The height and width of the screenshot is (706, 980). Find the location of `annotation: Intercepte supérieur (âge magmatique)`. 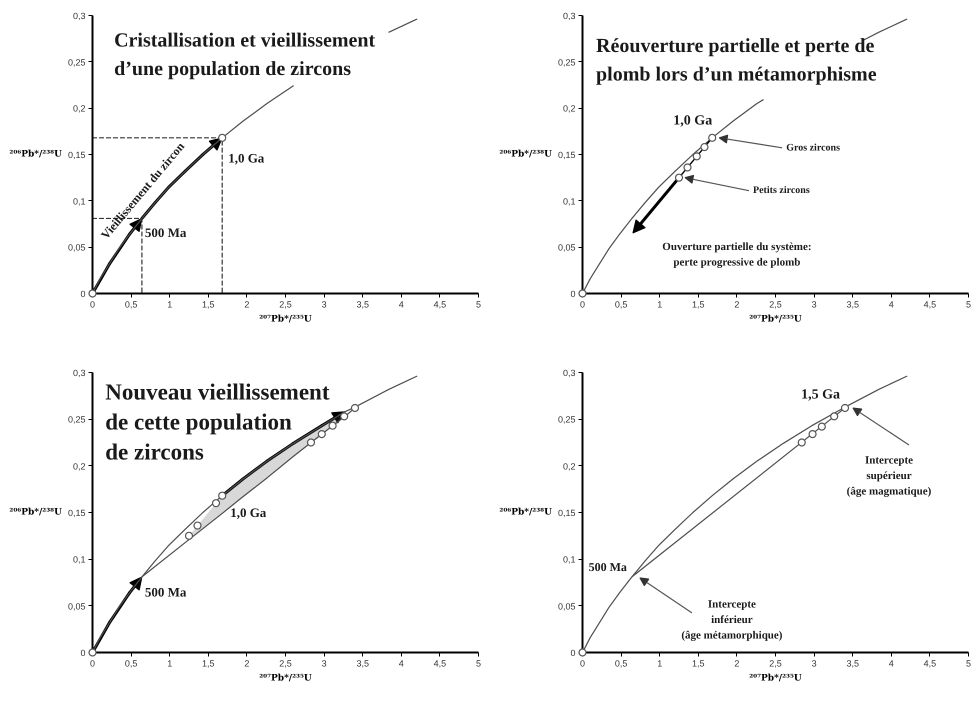

annotation: Intercepte supérieur (âge magmatique) is located at coordinates (889, 476).